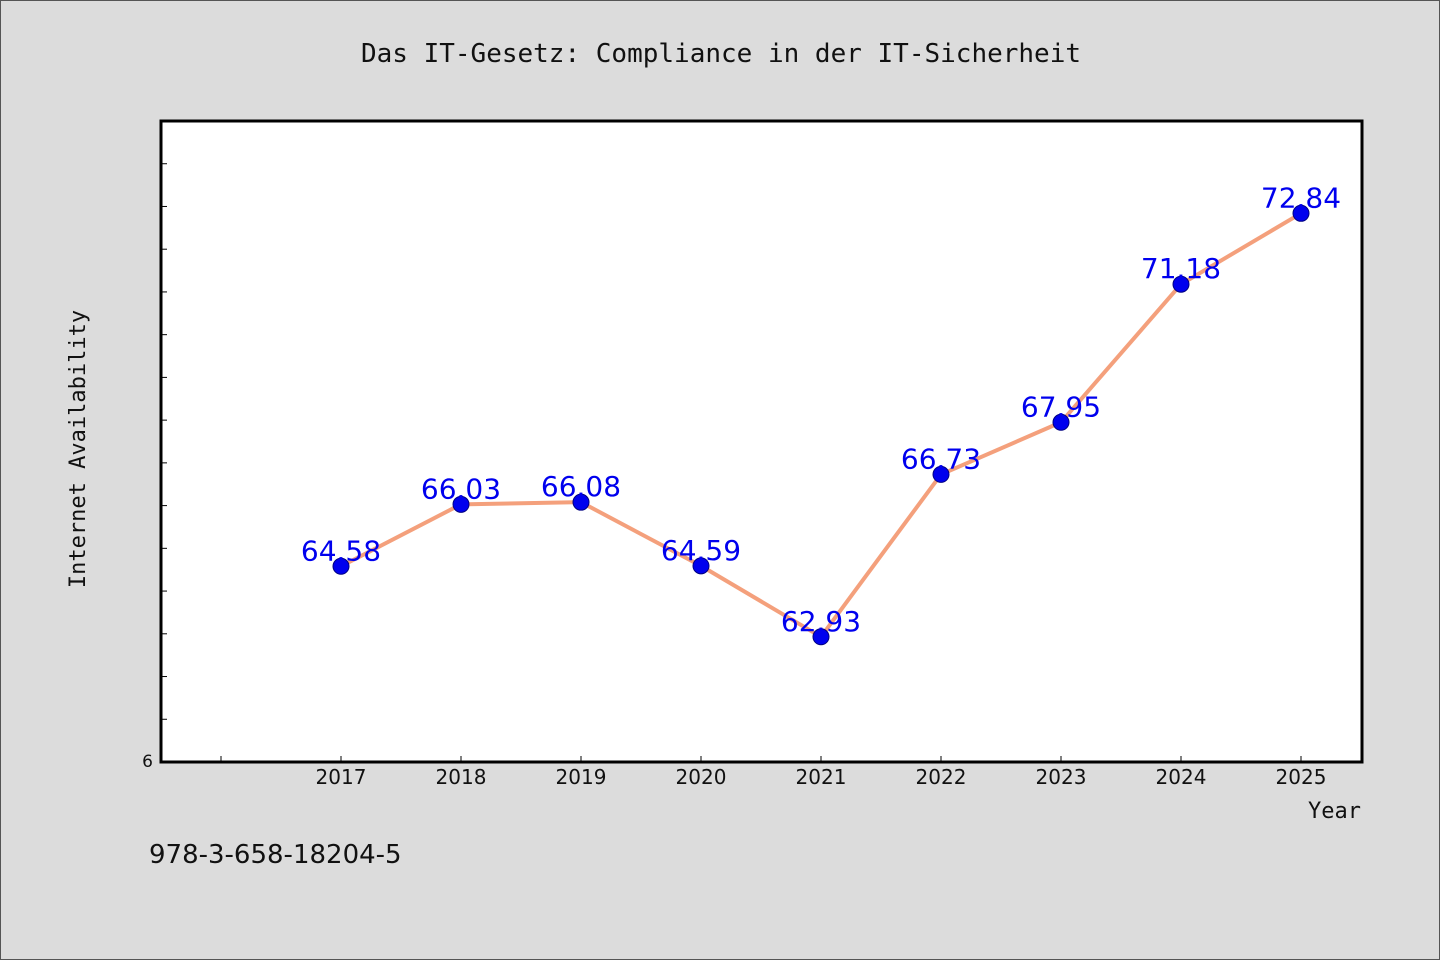 This screenshot has height=960, width=1440. What do you see at coordinates (581, 777) in the screenshot?
I see `x-tick-label: 2019` at bounding box center [581, 777].